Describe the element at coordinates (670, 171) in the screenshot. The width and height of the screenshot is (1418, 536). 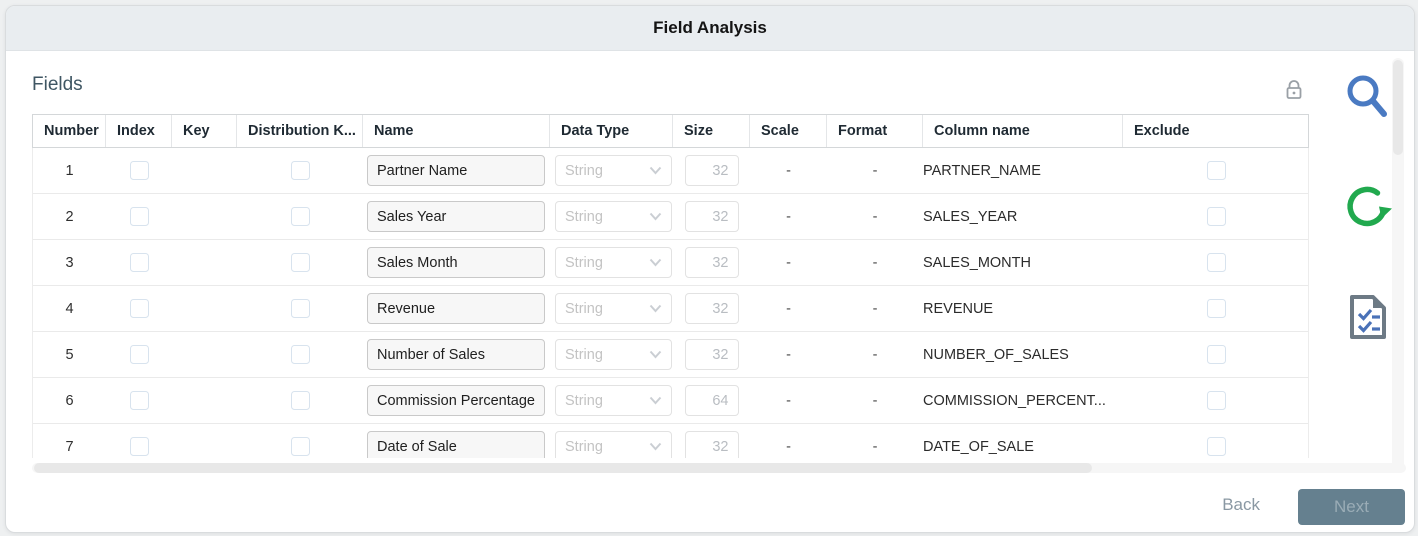
I see `table-row: 1 String 32 - - PARTNER_NAME` at that location.